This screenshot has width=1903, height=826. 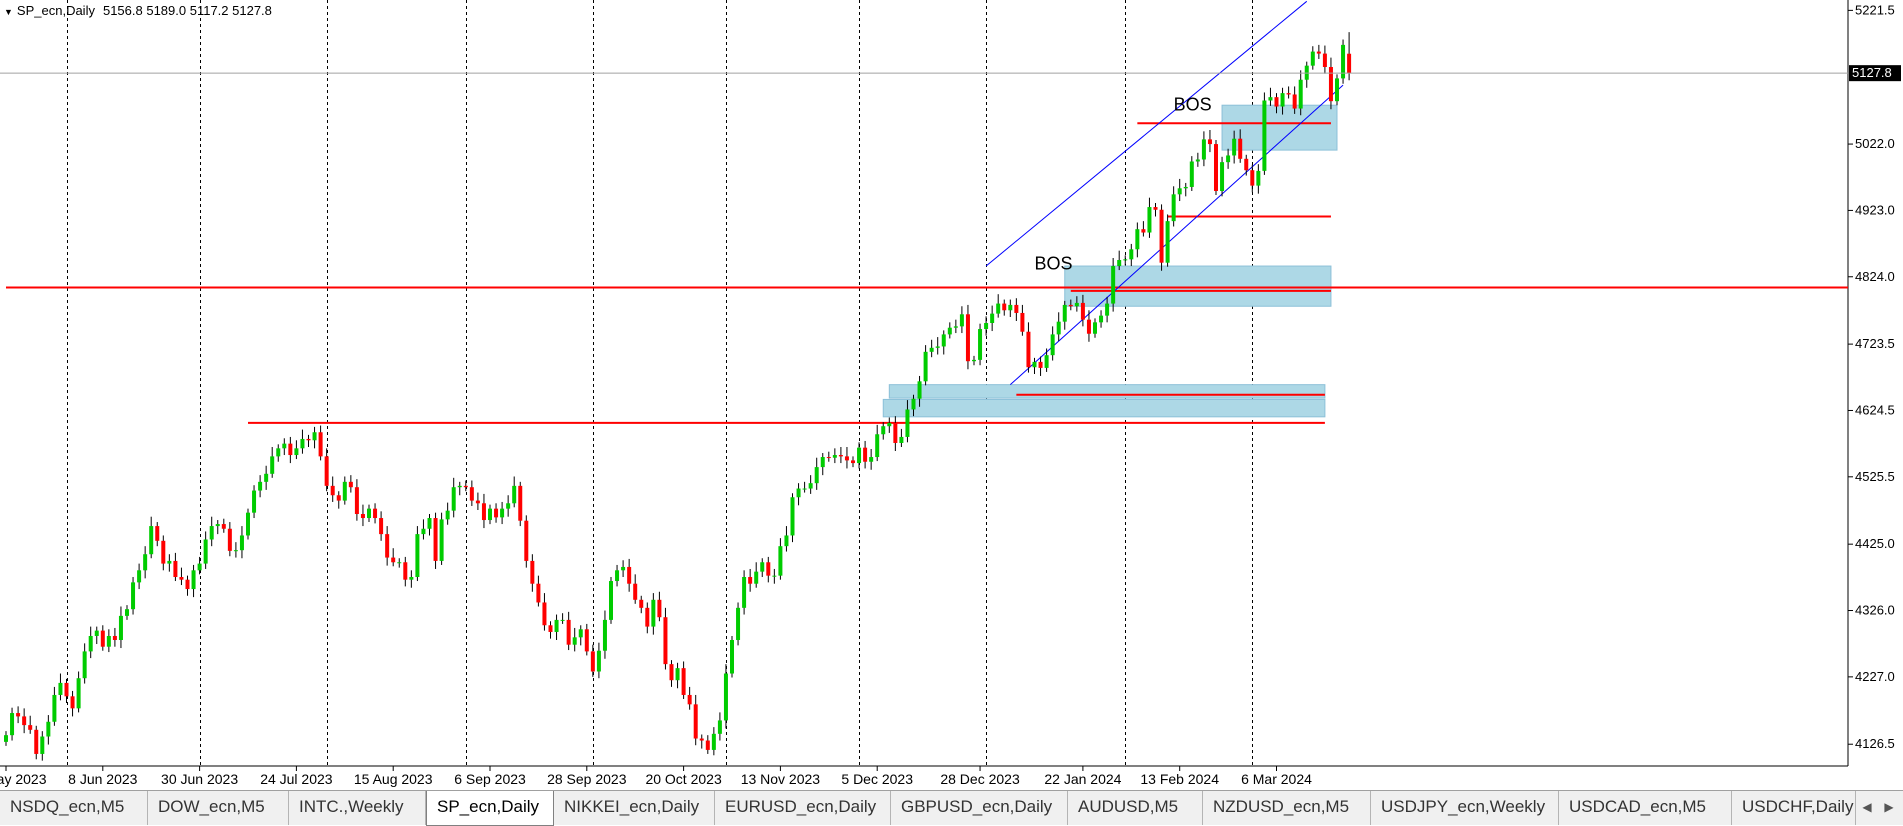 What do you see at coordinates (1798, 806) in the screenshot?
I see `tab-label: USDCHF,Daily` at bounding box center [1798, 806].